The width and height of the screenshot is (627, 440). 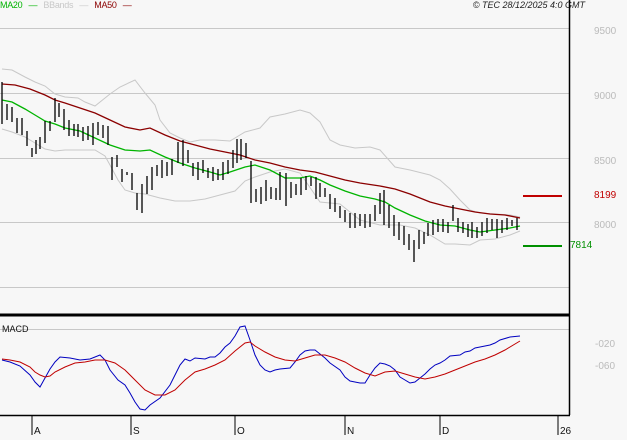 I want to click on macd-tick-neg60: -060, so click(x=605, y=366).